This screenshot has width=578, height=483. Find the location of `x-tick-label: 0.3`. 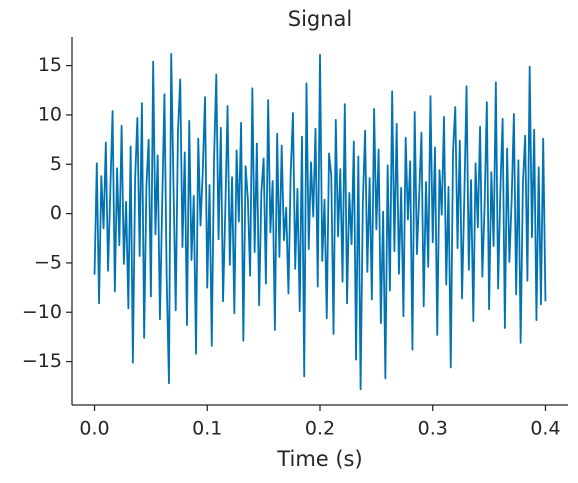

x-tick-label: 0.3 is located at coordinates (433, 429).